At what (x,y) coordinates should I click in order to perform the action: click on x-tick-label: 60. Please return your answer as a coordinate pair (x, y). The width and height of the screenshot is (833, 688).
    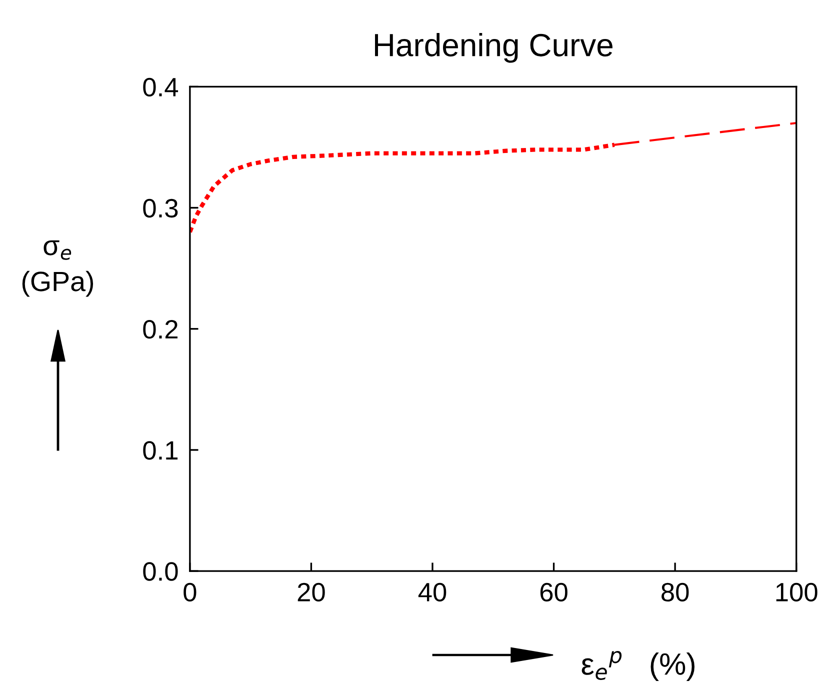
    Looking at the image, I should click on (554, 592).